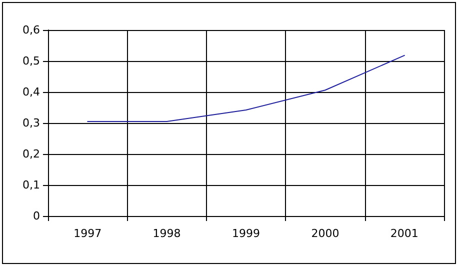 Image resolution: width=460 pixels, height=268 pixels. Describe the element at coordinates (31, 154) in the screenshot. I see `y-tick-label: 0,2` at that location.